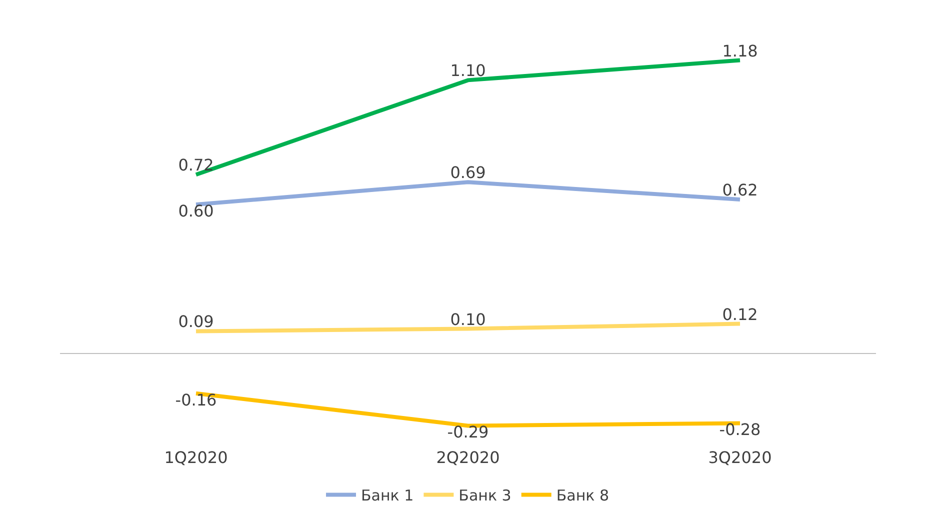 This screenshot has width=936, height=524. I want to click on x-tick-label: 1Q2020, so click(196, 457).